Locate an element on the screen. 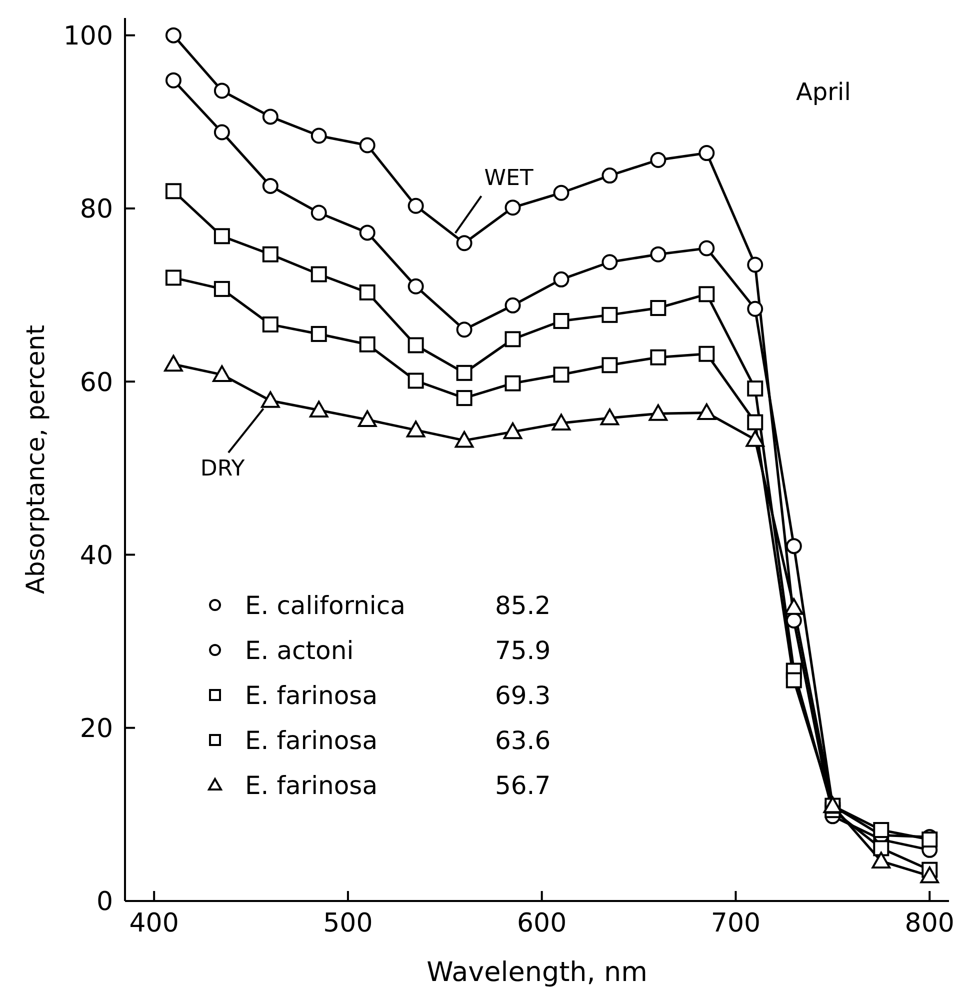  x-tick-label: 500 is located at coordinates (348, 923).